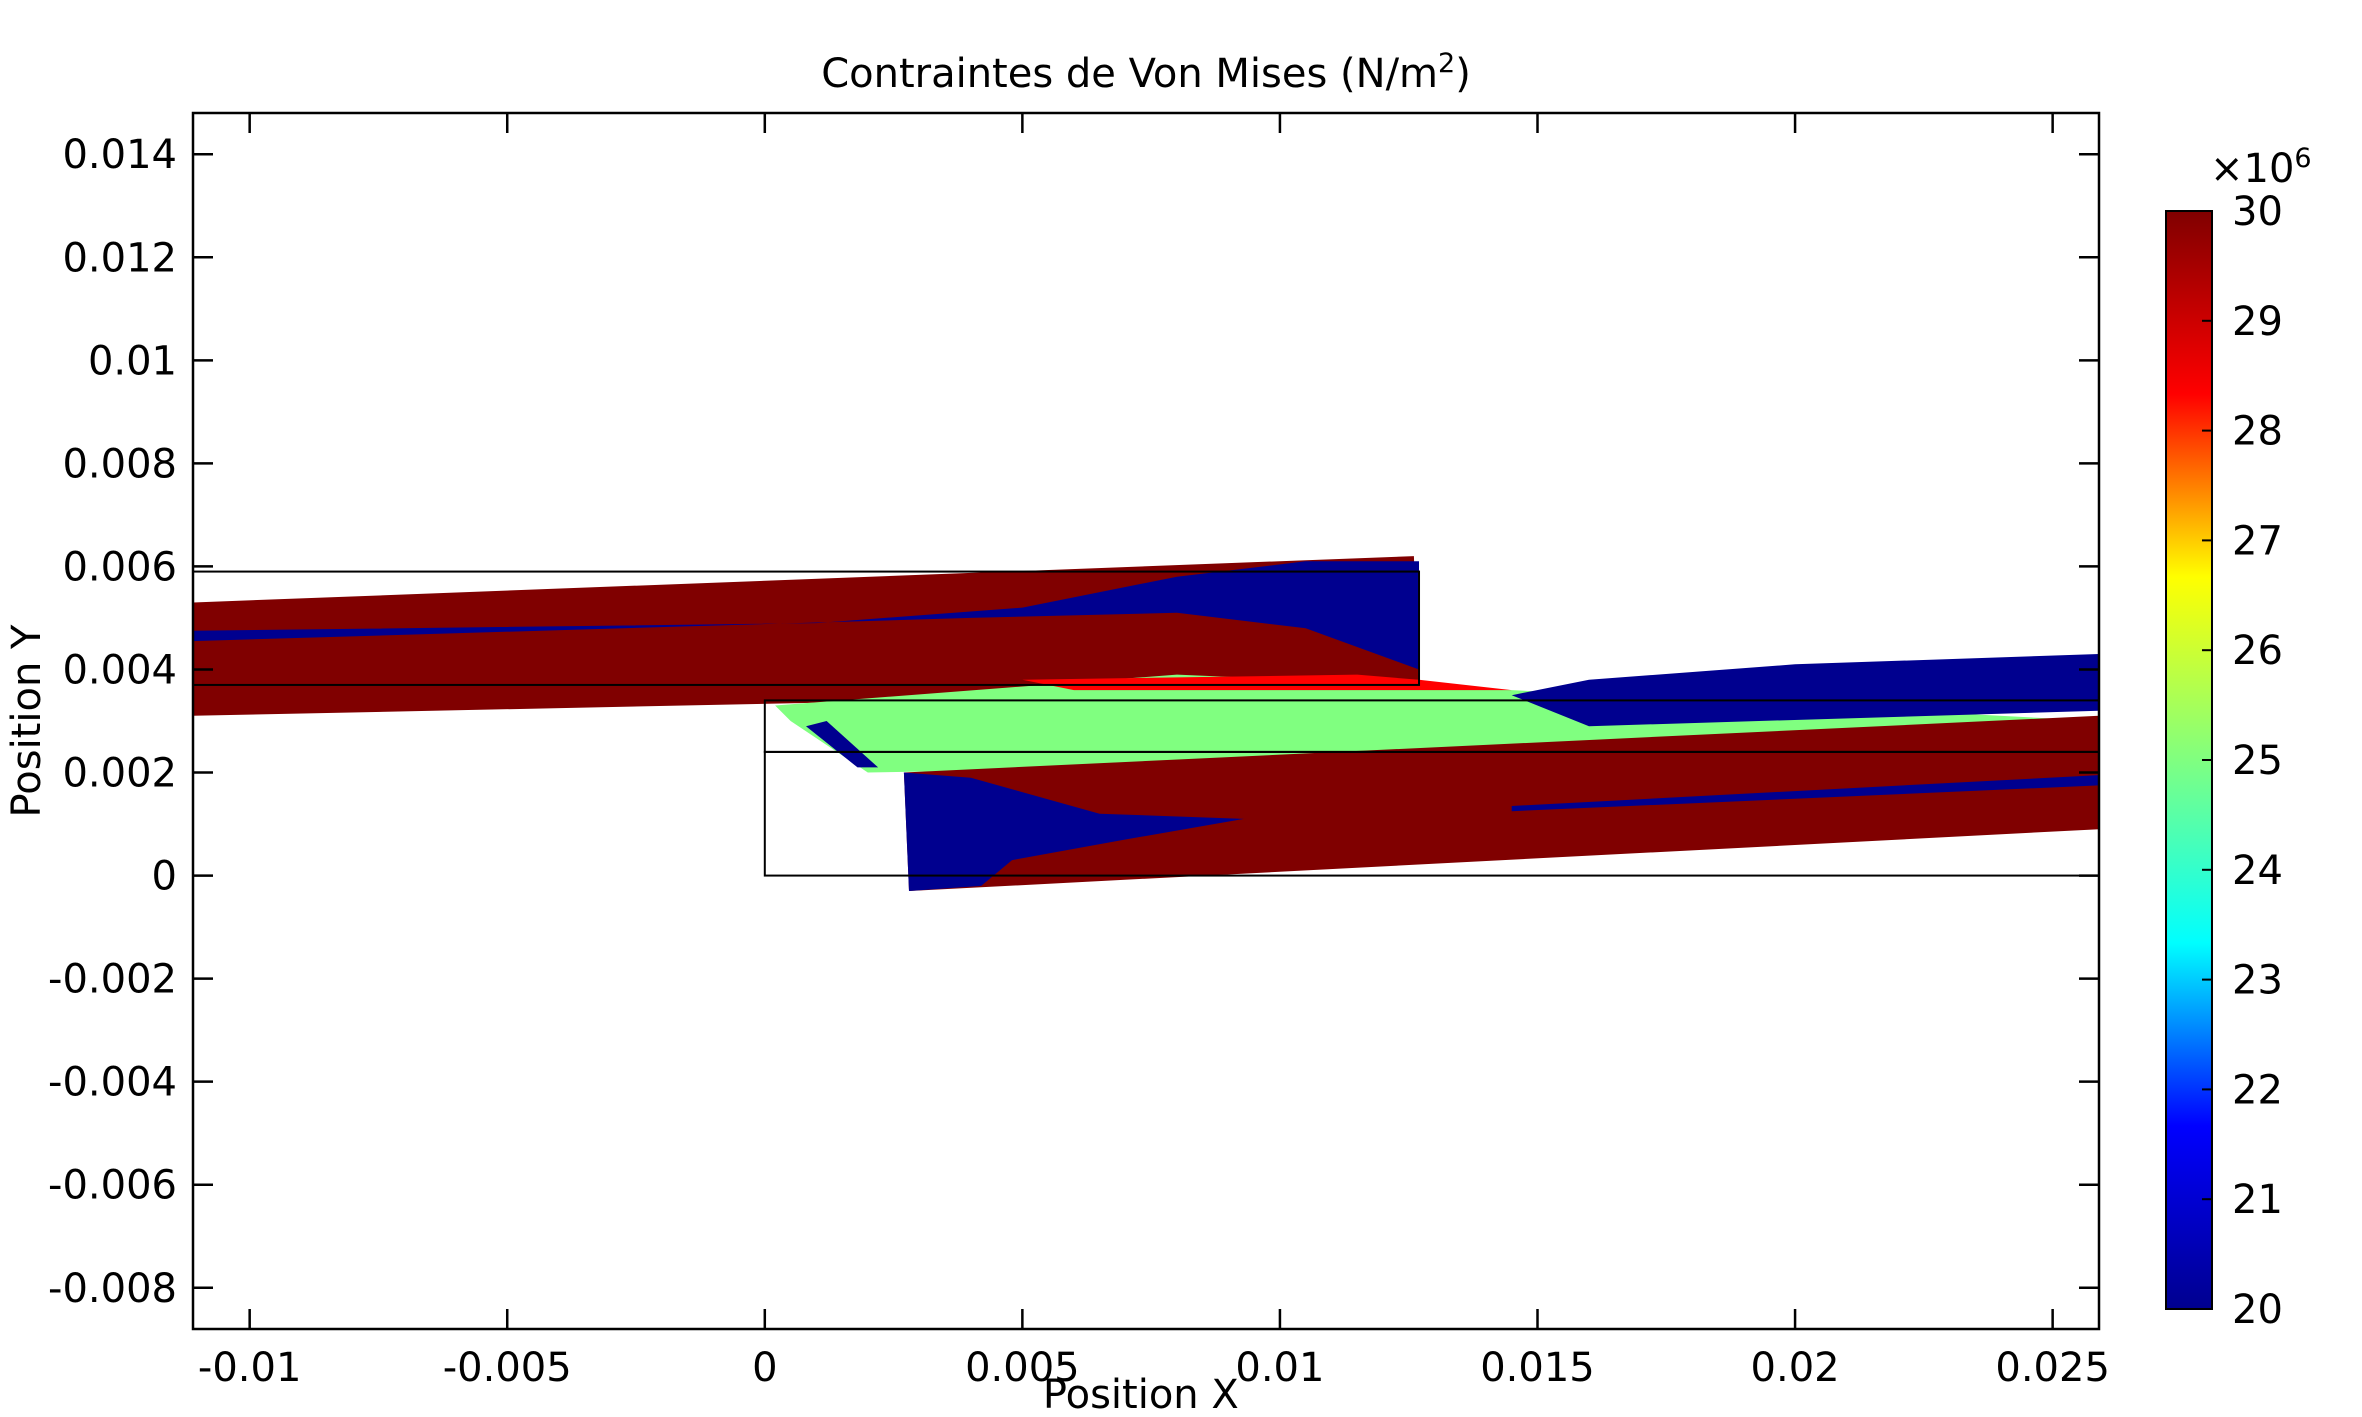  I want to click on y-tick-label: 0.014, so click(119, 155).